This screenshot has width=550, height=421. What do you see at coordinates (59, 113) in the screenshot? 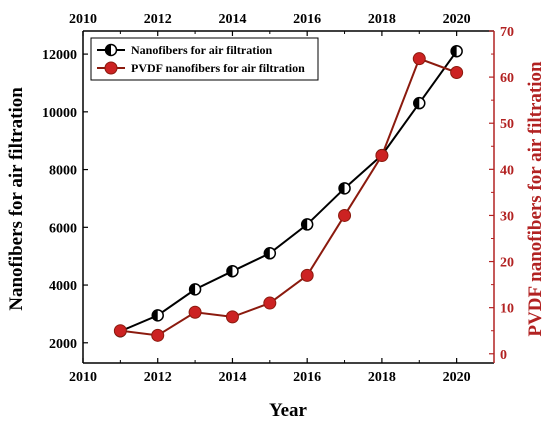
I see `y-left-tick-label: 10000` at bounding box center [59, 113].